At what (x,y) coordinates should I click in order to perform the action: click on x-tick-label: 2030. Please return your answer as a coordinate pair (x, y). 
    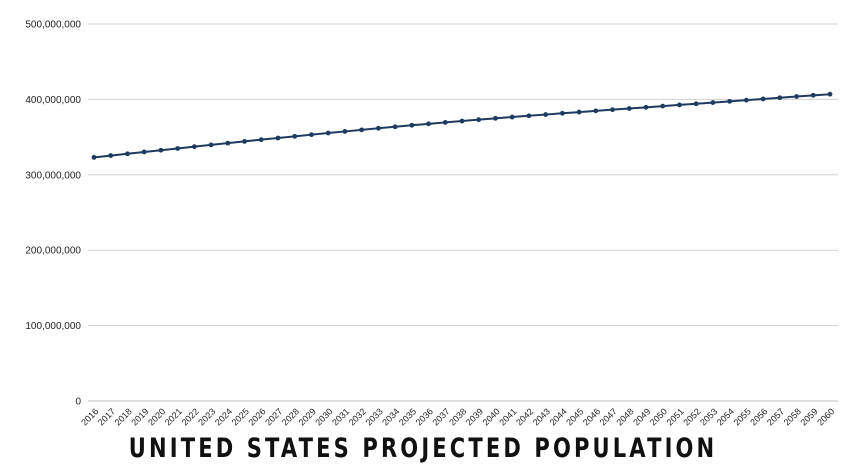
    Looking at the image, I should click on (323, 416).